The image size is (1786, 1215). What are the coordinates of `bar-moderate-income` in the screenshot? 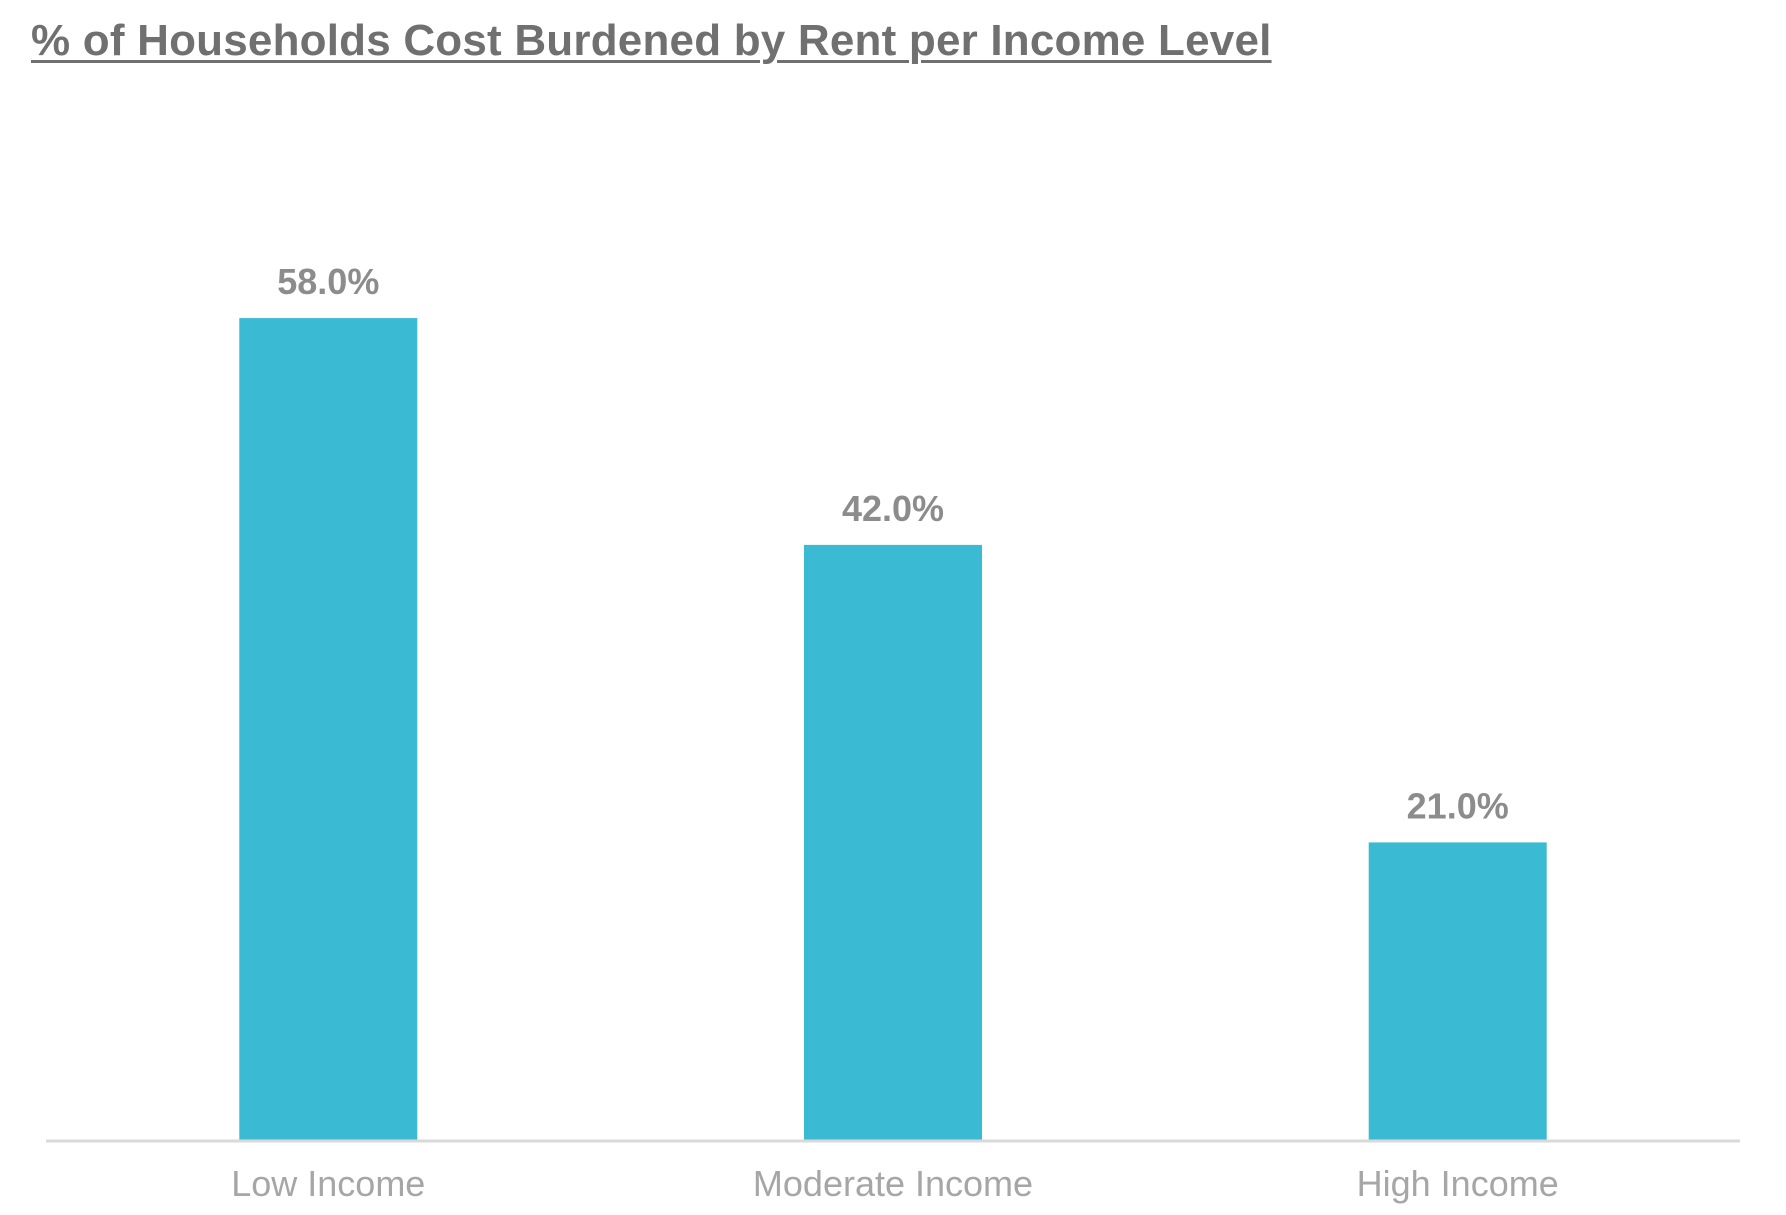 It's located at (893, 842).